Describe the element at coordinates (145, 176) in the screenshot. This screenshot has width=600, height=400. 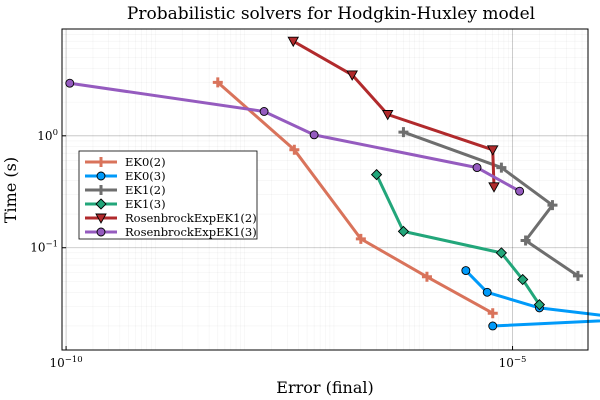
I see `legend-label: EK0(3)` at that location.